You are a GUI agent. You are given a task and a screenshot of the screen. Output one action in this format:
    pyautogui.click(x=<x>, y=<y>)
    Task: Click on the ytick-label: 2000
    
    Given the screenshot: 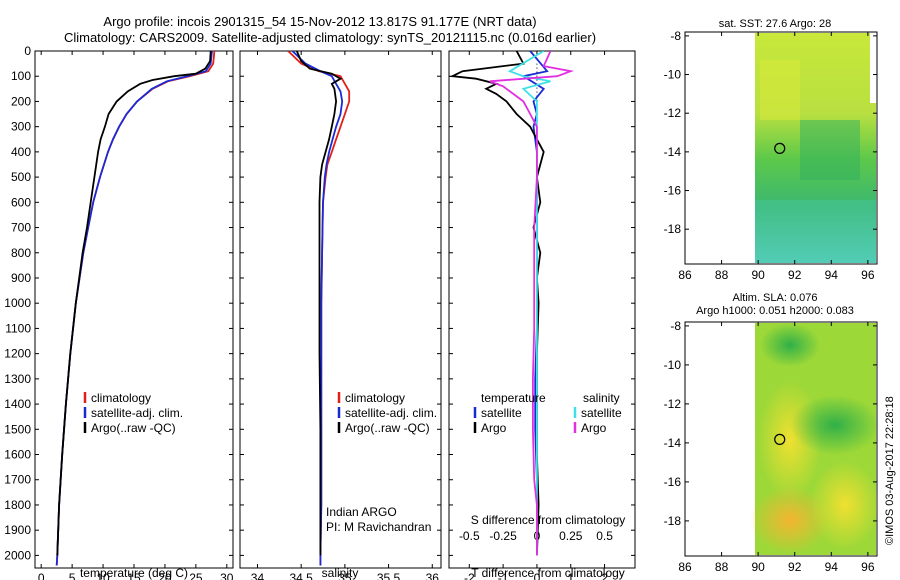 What is the action you would take?
    pyautogui.click(x=17, y=555)
    